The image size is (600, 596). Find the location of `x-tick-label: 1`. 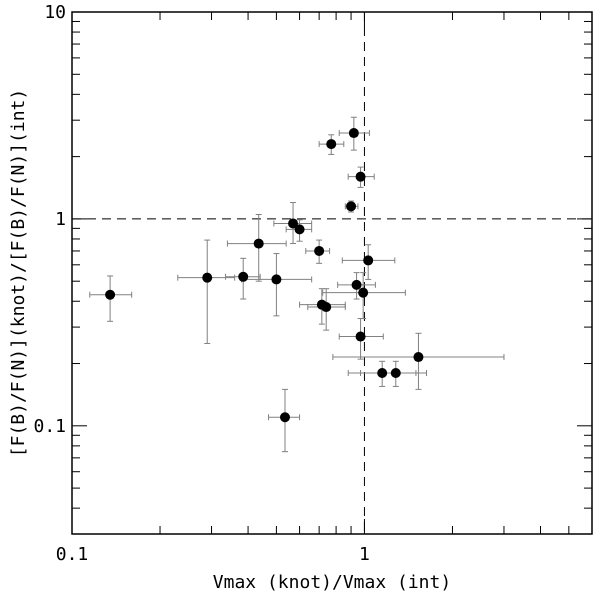

x-tick-label: 1 is located at coordinates (364, 554).